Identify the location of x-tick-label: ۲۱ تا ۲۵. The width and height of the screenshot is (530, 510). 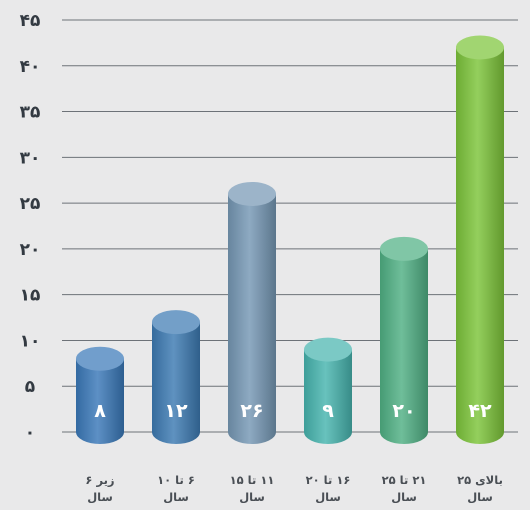
(404, 480).